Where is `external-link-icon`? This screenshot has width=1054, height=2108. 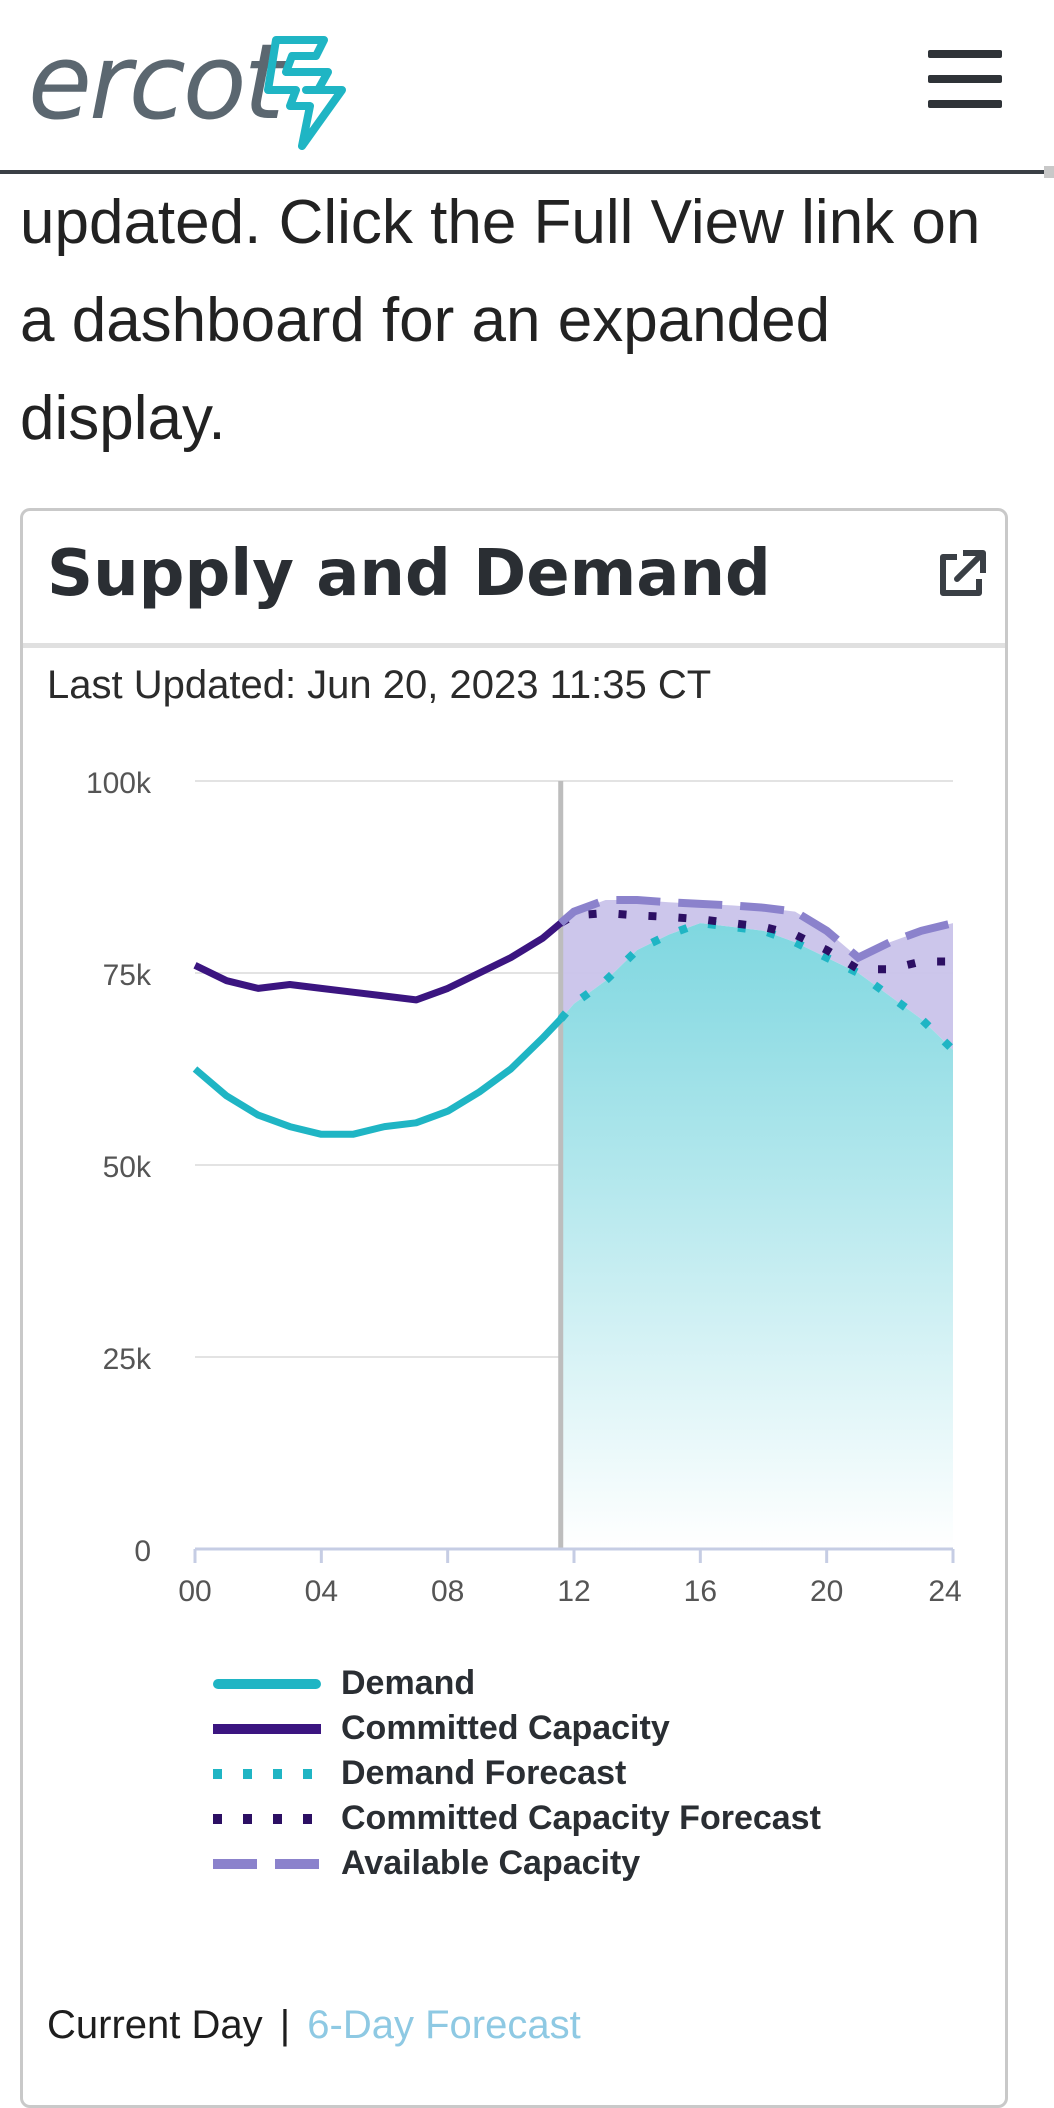
external-link-icon is located at coordinates (961, 575).